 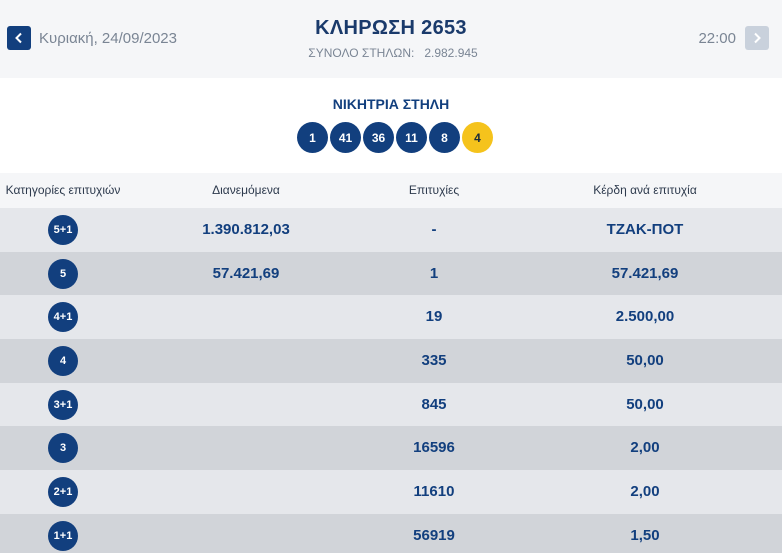 I want to click on category-badge: 1+1, so click(x=63, y=535).